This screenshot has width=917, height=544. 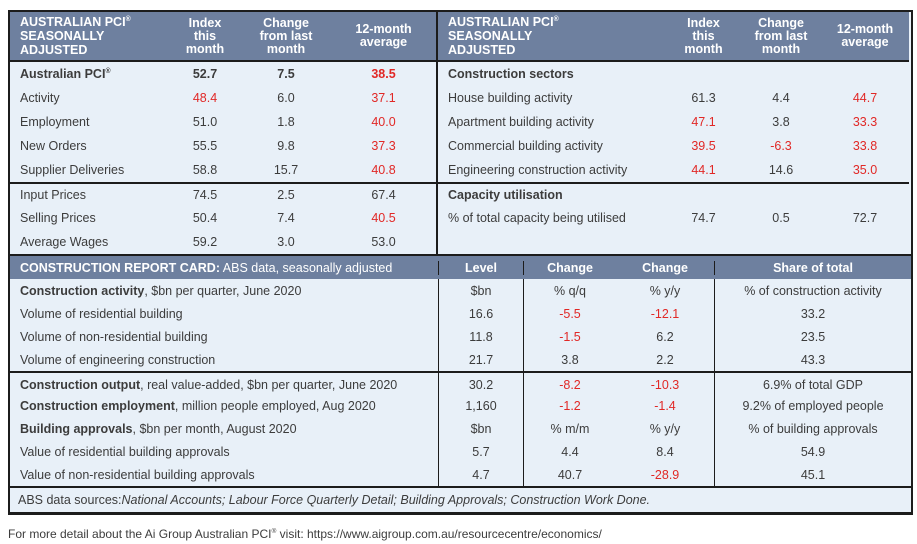 I want to click on table-row: Commercial building activity 39.5 -6.3 33.8, so click(x=673, y=146).